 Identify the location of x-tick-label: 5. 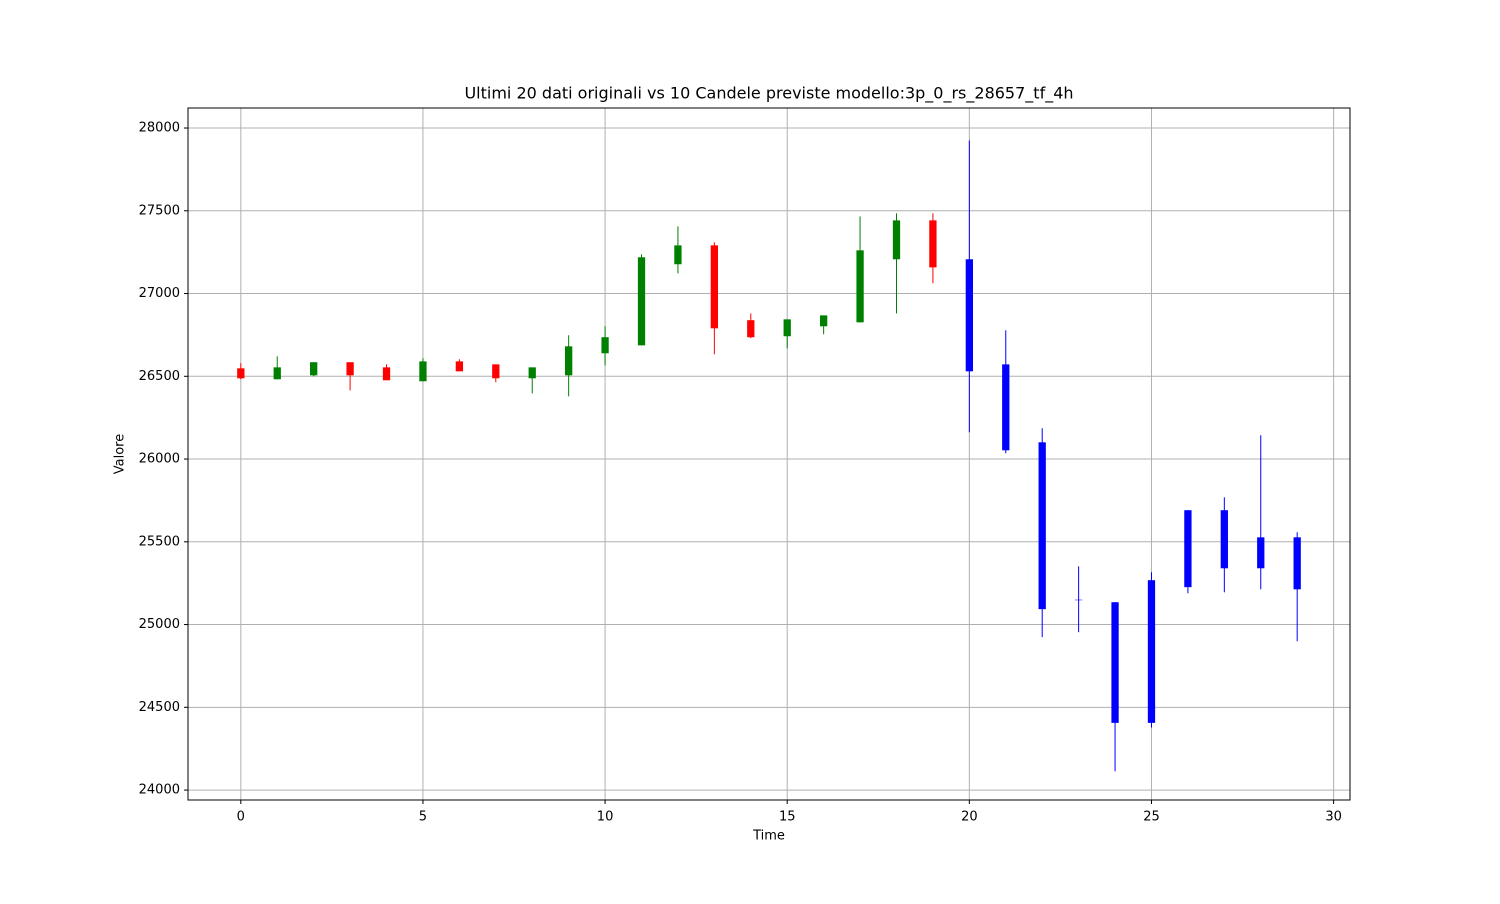
(423, 817).